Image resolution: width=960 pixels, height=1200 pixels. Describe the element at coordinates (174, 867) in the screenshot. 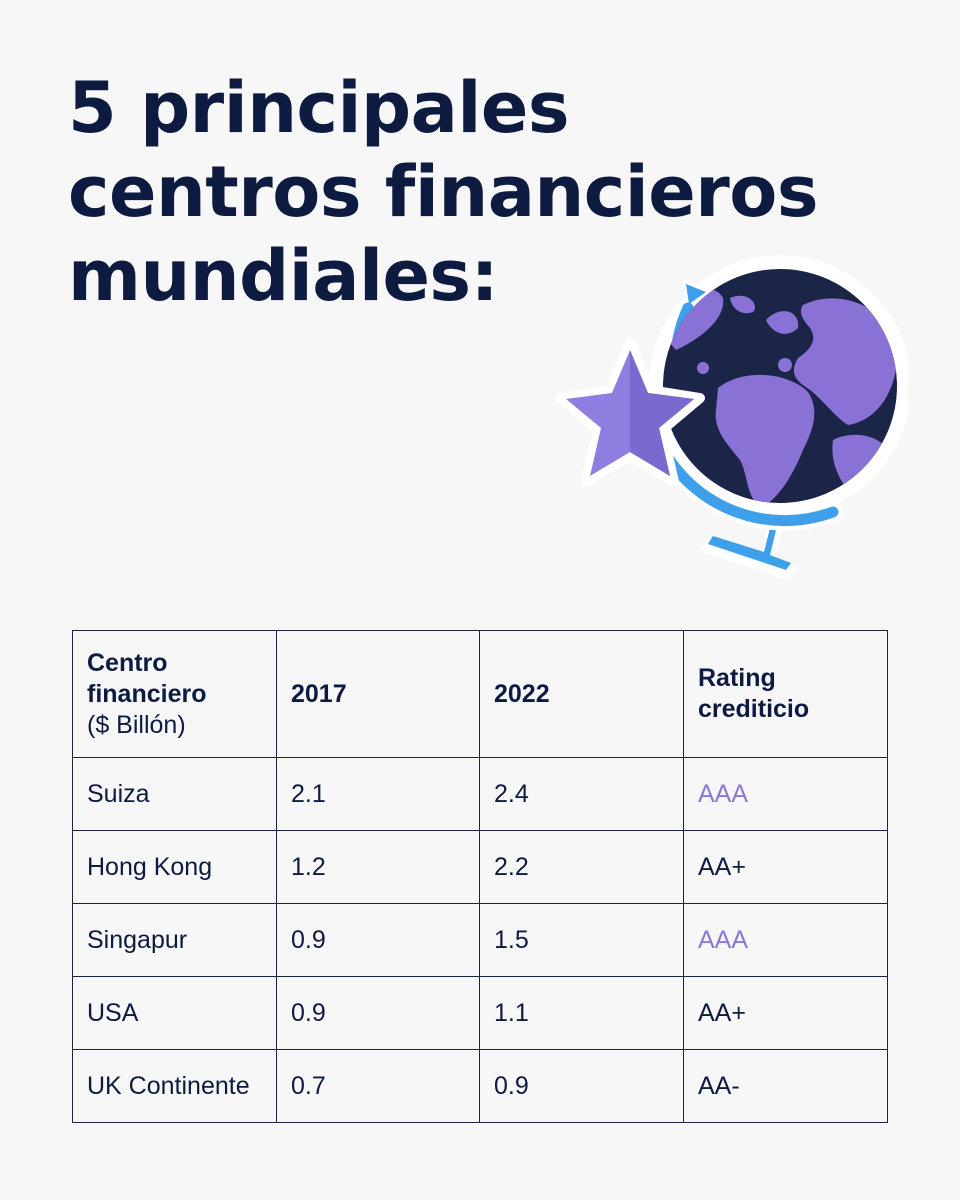

I see `cell-center: Hong Kong` at that location.